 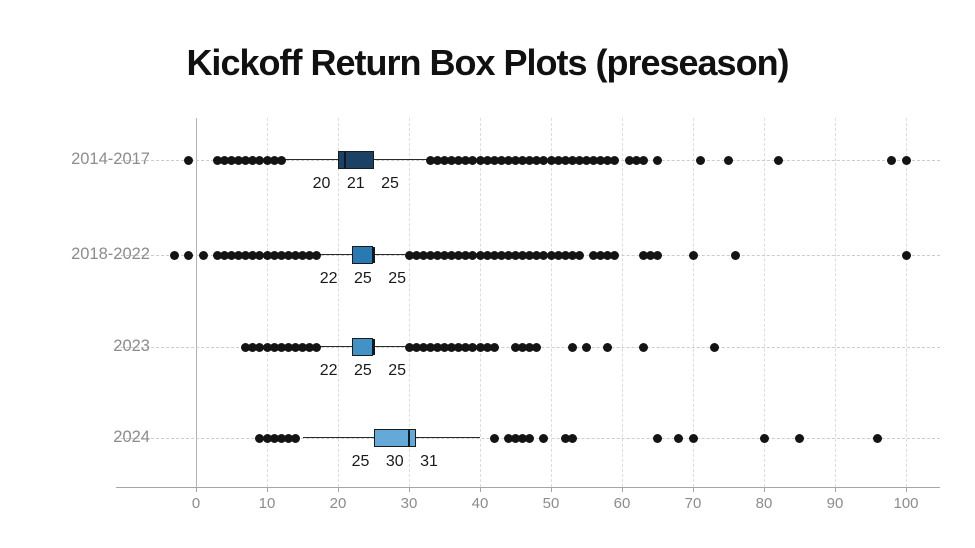 I want to click on x-axis-tick-label: 20, so click(x=338, y=503).